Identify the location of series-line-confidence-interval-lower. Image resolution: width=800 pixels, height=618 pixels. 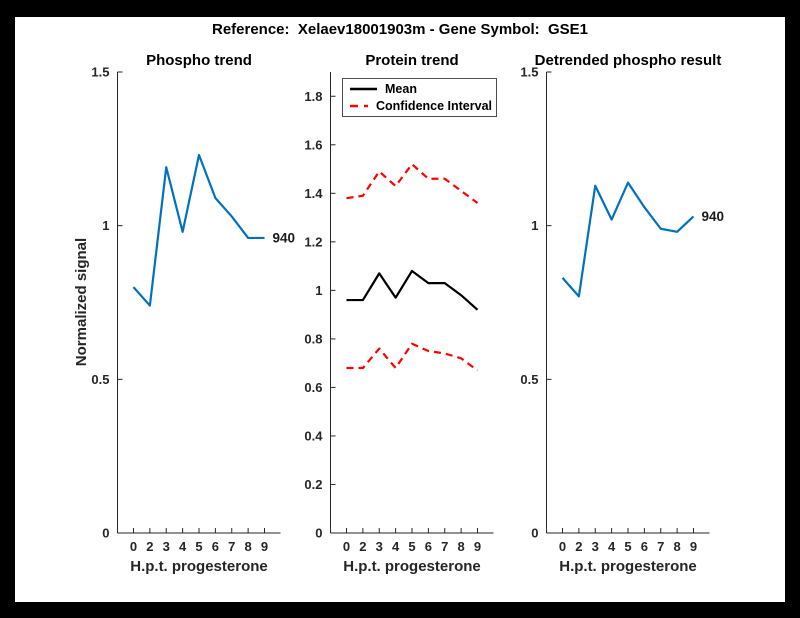
(412, 357).